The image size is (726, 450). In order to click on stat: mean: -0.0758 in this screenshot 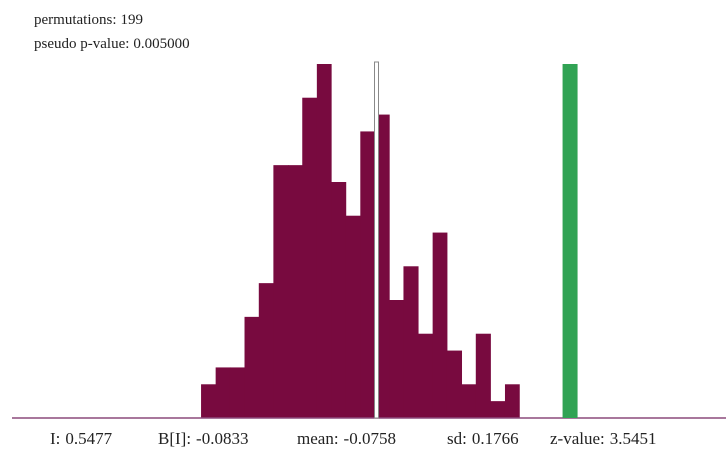, I will do `click(346, 438)`.